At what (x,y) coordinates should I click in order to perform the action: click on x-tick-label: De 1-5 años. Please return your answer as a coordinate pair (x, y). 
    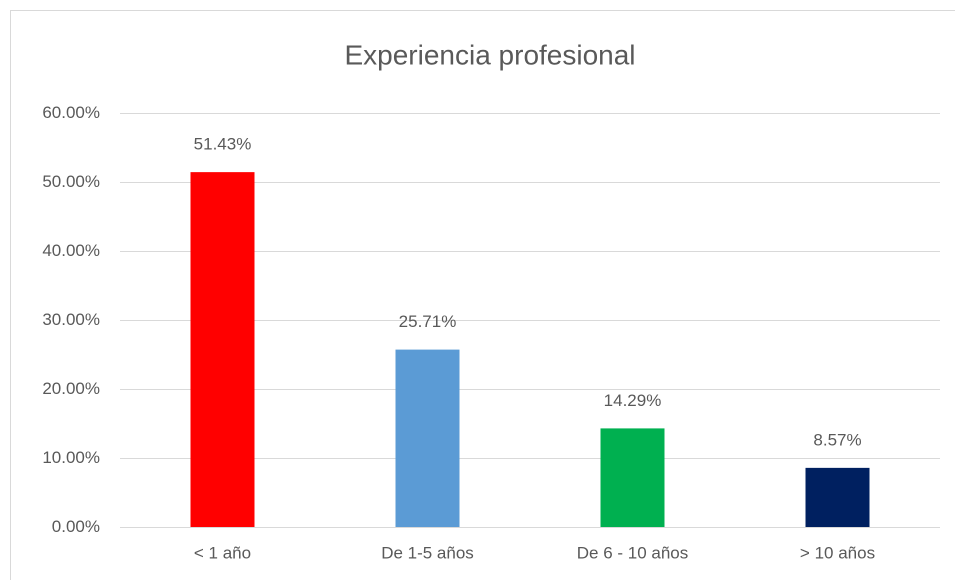
    Looking at the image, I should click on (427, 552).